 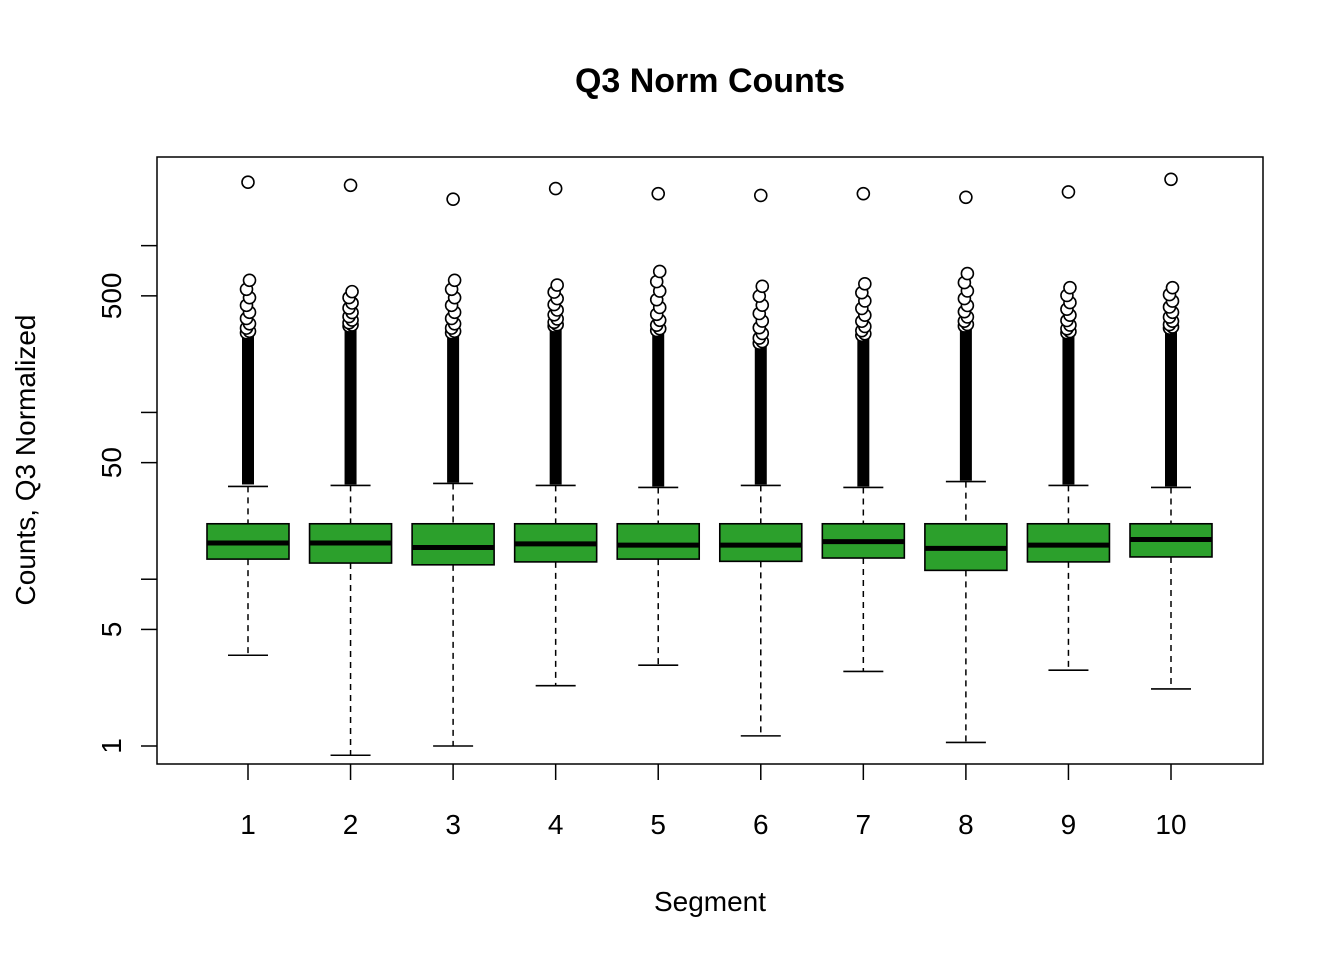 I want to click on y-tick-label-50: 50, so click(x=111, y=462).